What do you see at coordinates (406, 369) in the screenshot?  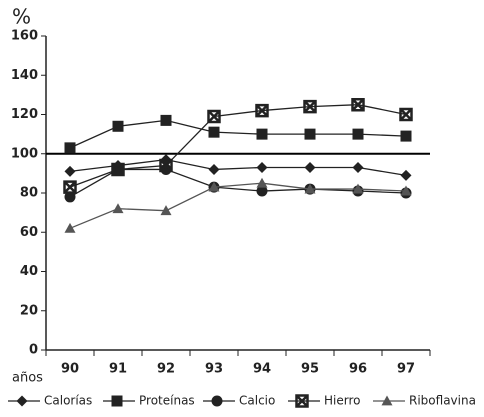 I see `x-tick-label: 97` at bounding box center [406, 369].